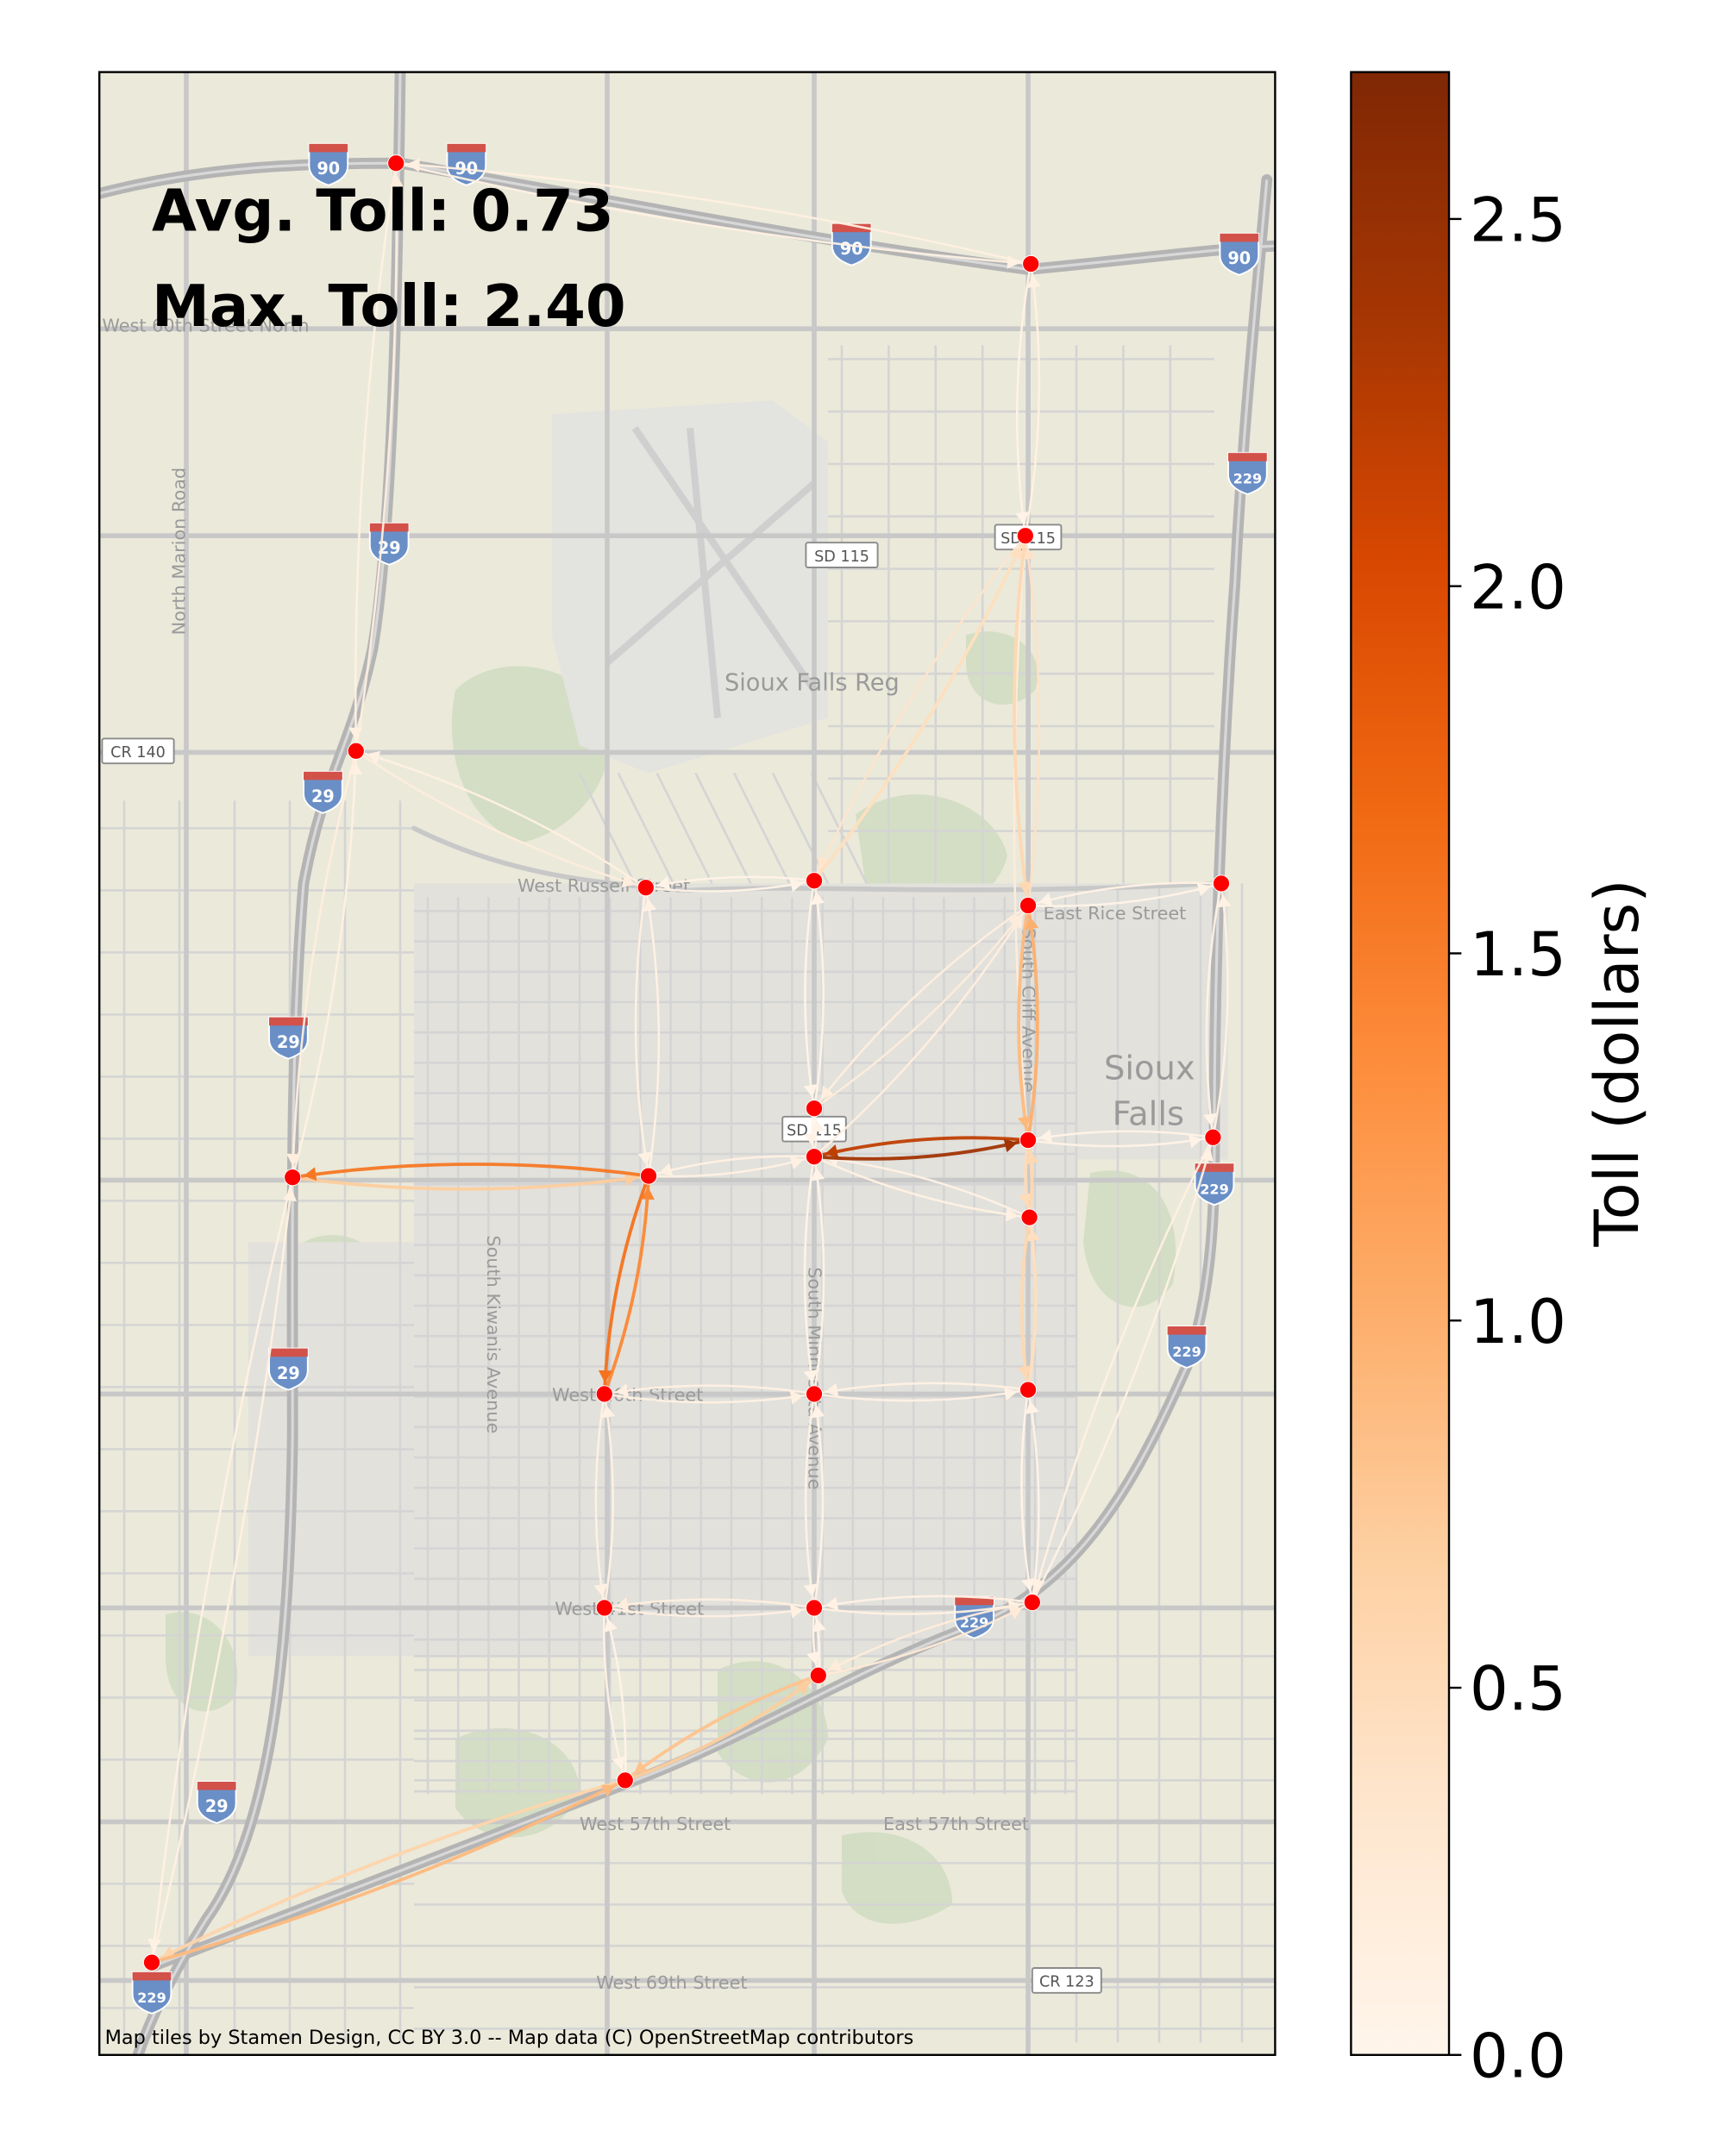  I want to click on street-label-60th: West 60th Street North, so click(206, 325).